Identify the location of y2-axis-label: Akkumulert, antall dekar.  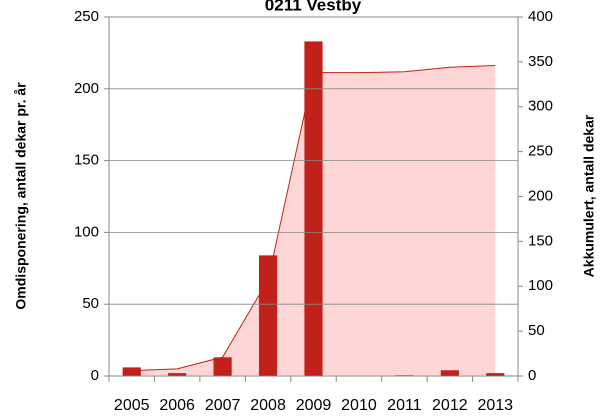
(589, 195).